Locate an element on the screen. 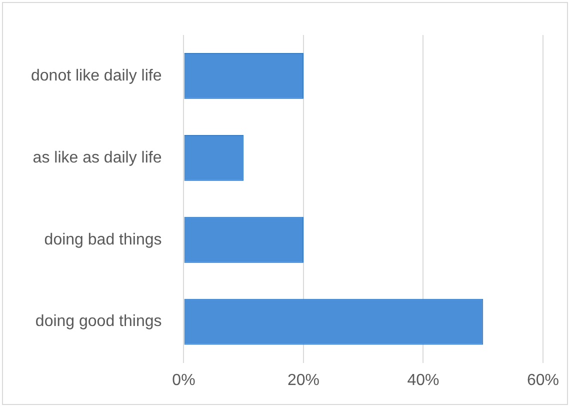 This screenshot has width=572, height=409. x-tick-label: 0% is located at coordinates (184, 380).